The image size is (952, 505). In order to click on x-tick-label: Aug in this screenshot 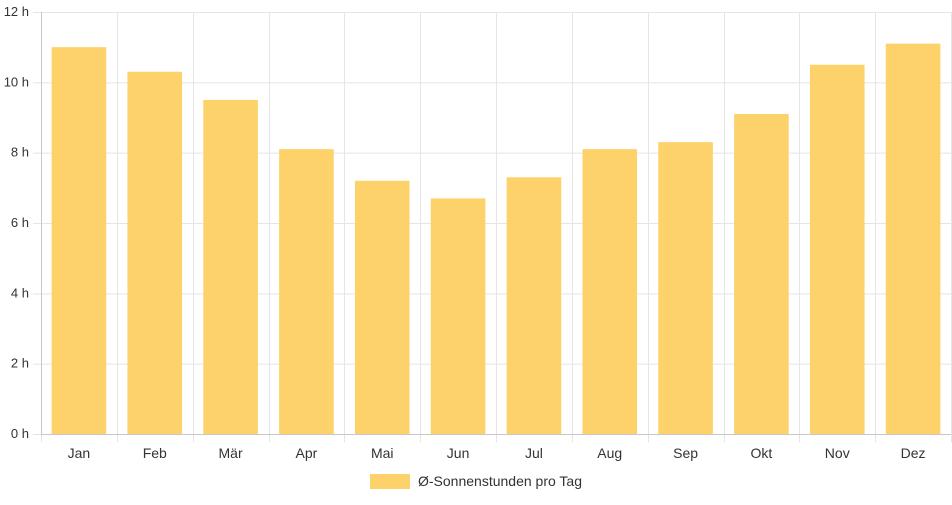, I will do `click(609, 453)`.